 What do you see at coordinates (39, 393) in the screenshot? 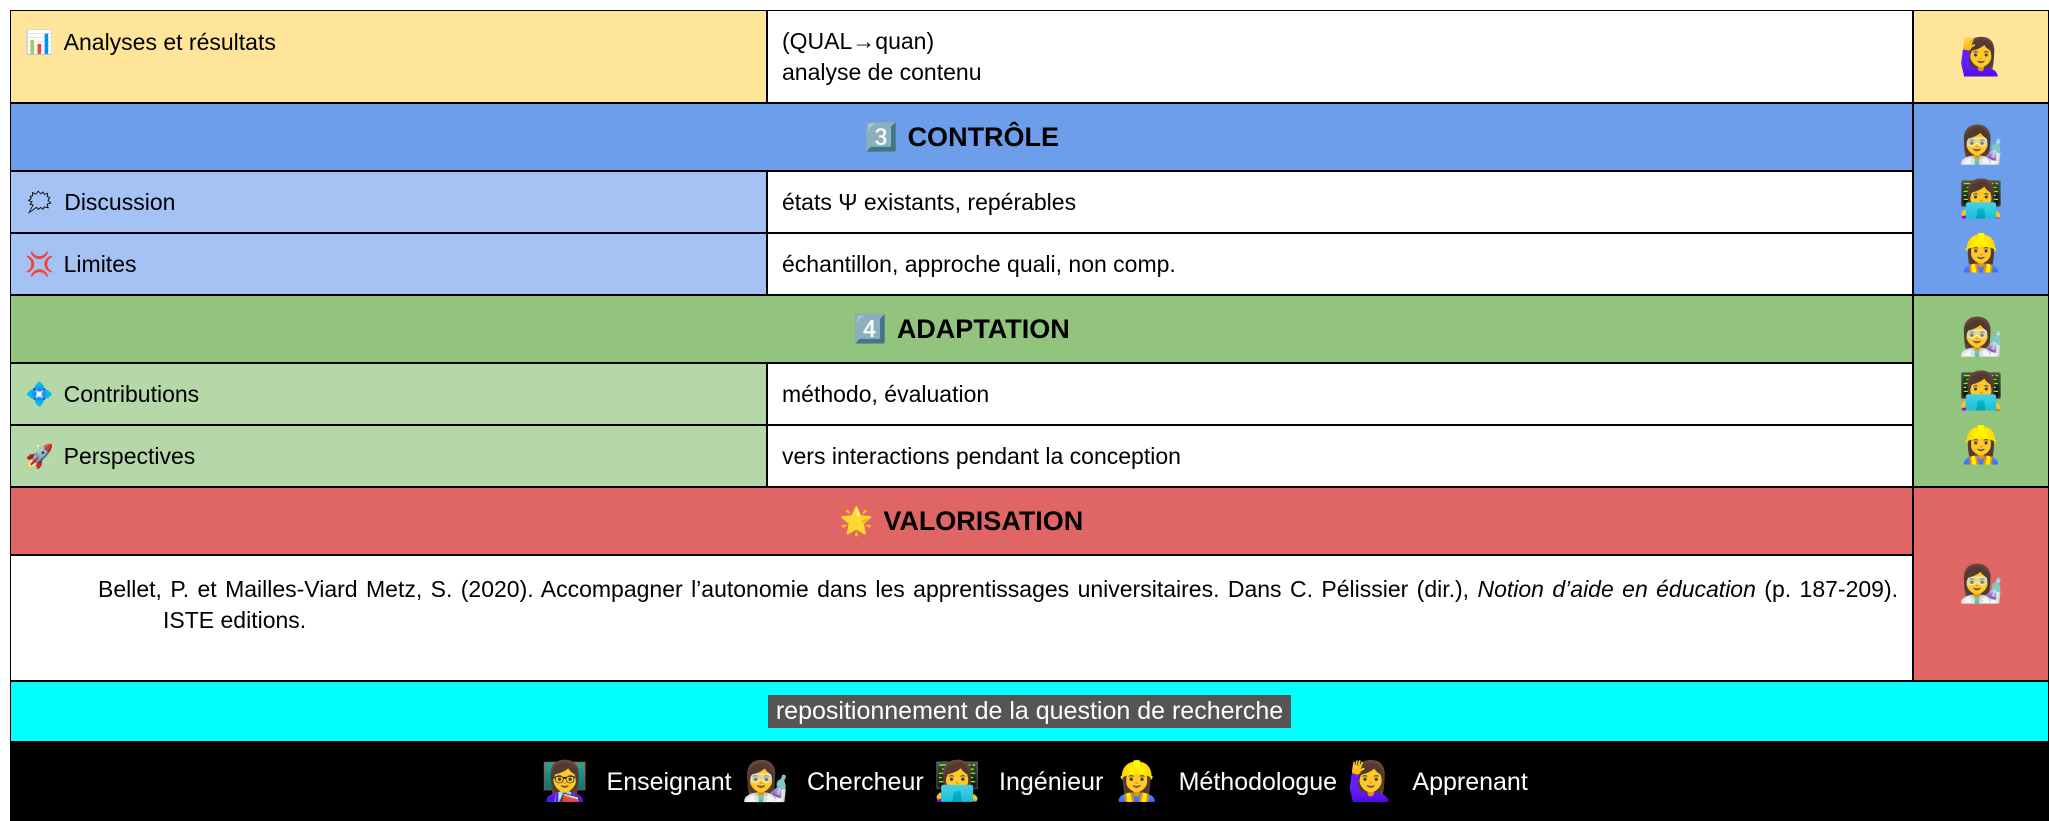
I see `row-icon: 💠` at bounding box center [39, 393].